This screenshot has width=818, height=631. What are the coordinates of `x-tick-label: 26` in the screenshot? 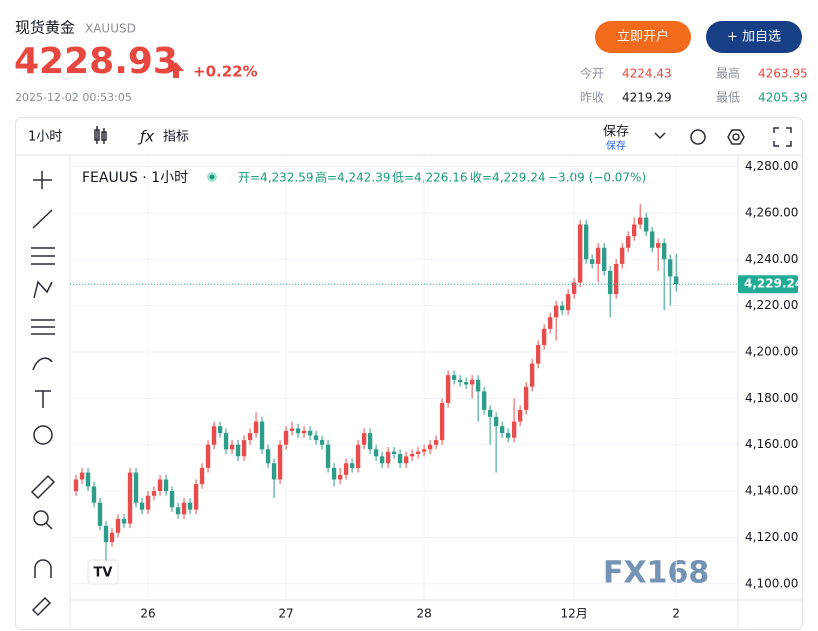 It's located at (147, 614).